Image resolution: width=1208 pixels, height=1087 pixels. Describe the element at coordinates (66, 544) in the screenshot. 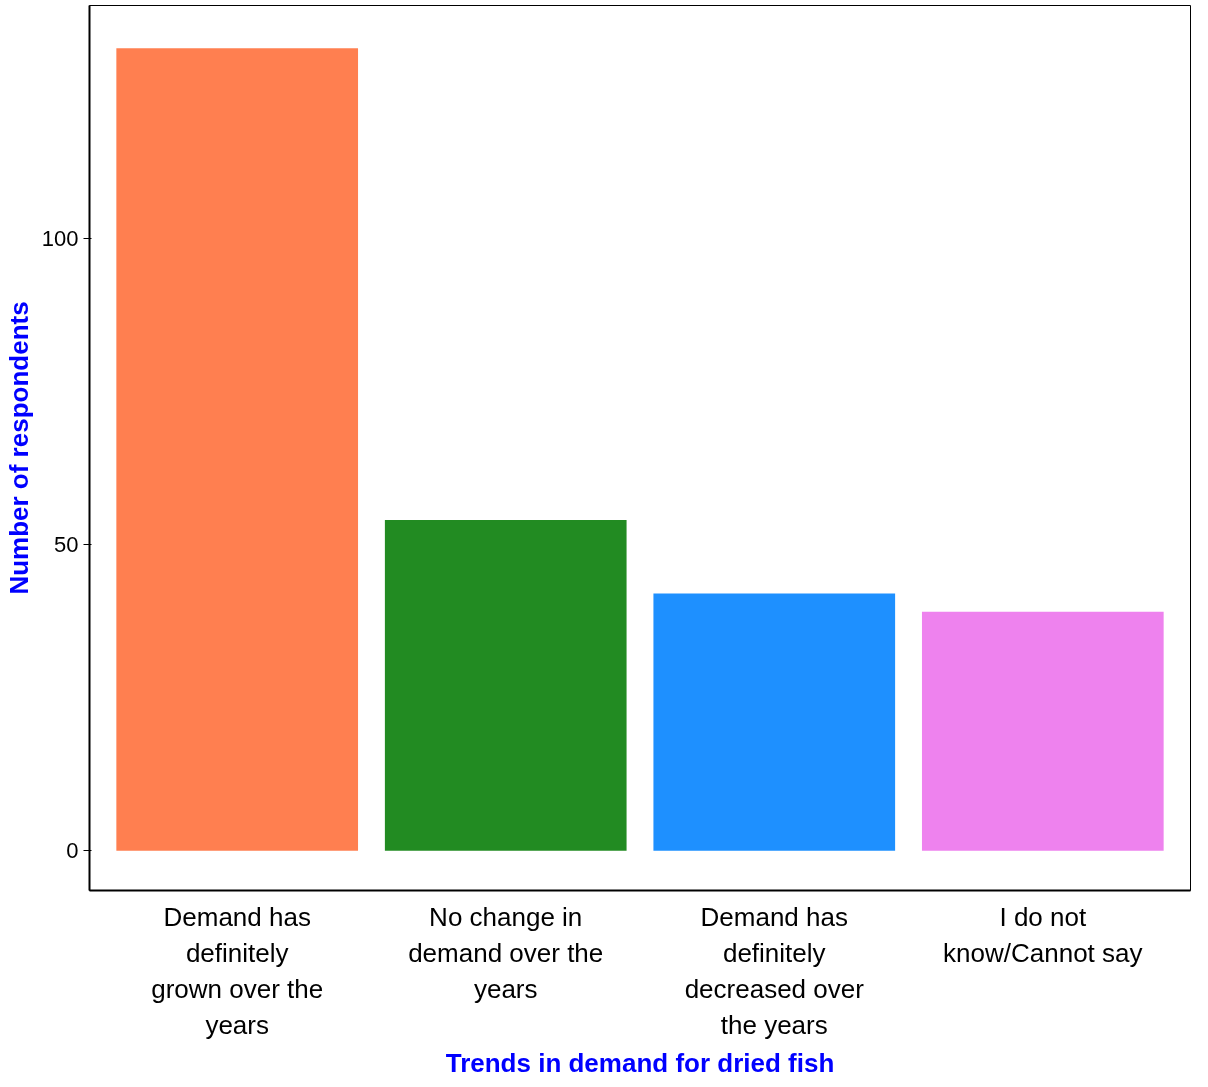

I see `y-tick-label: 50` at that location.